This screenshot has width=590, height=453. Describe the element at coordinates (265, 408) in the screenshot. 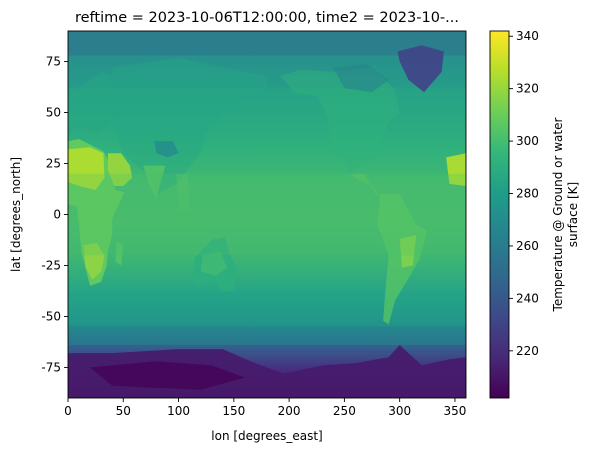

I see `x-axis-ticks: 0 50 100 150 200 250 300 350` at that location.